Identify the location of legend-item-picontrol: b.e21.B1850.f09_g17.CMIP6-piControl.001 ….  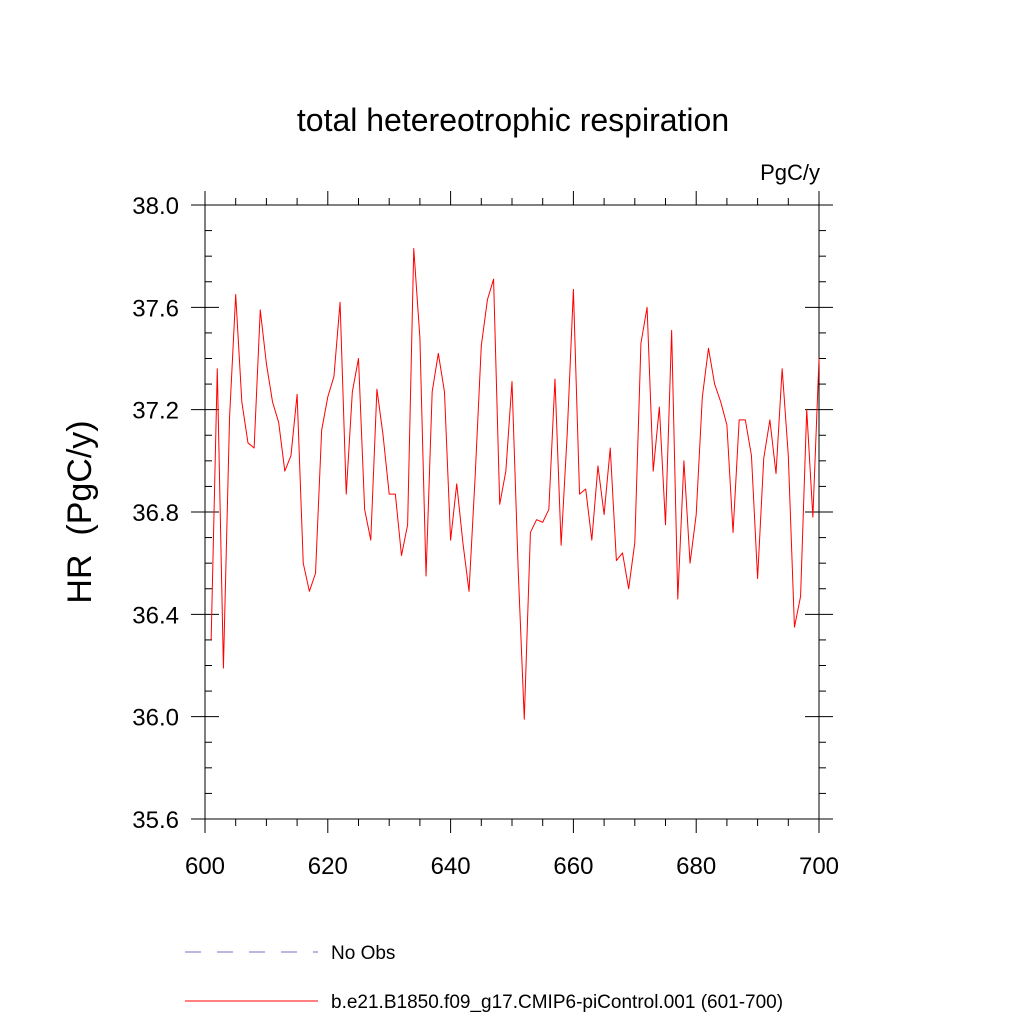
(484, 1002).